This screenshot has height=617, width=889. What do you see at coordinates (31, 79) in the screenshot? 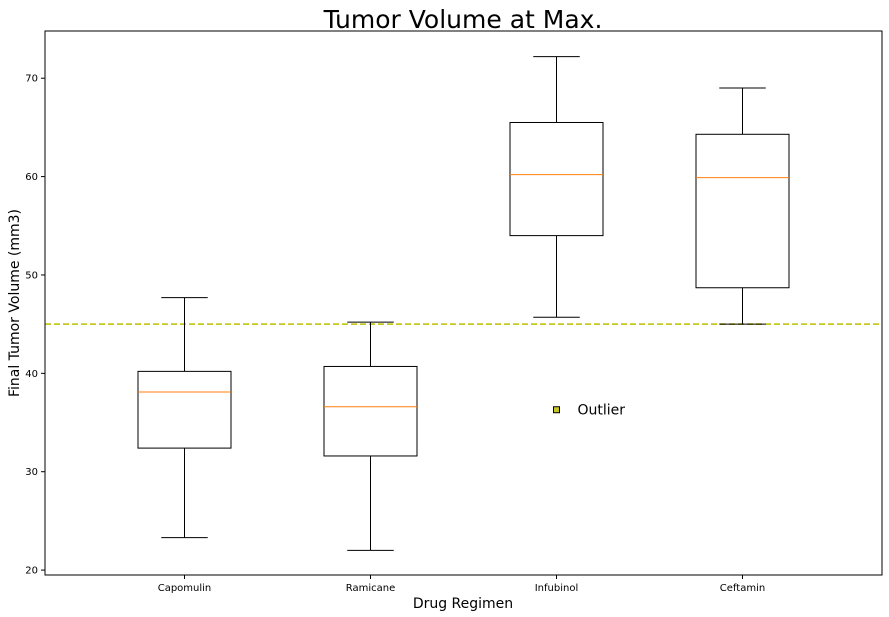
I see `y-tick-label: 70` at bounding box center [31, 79].